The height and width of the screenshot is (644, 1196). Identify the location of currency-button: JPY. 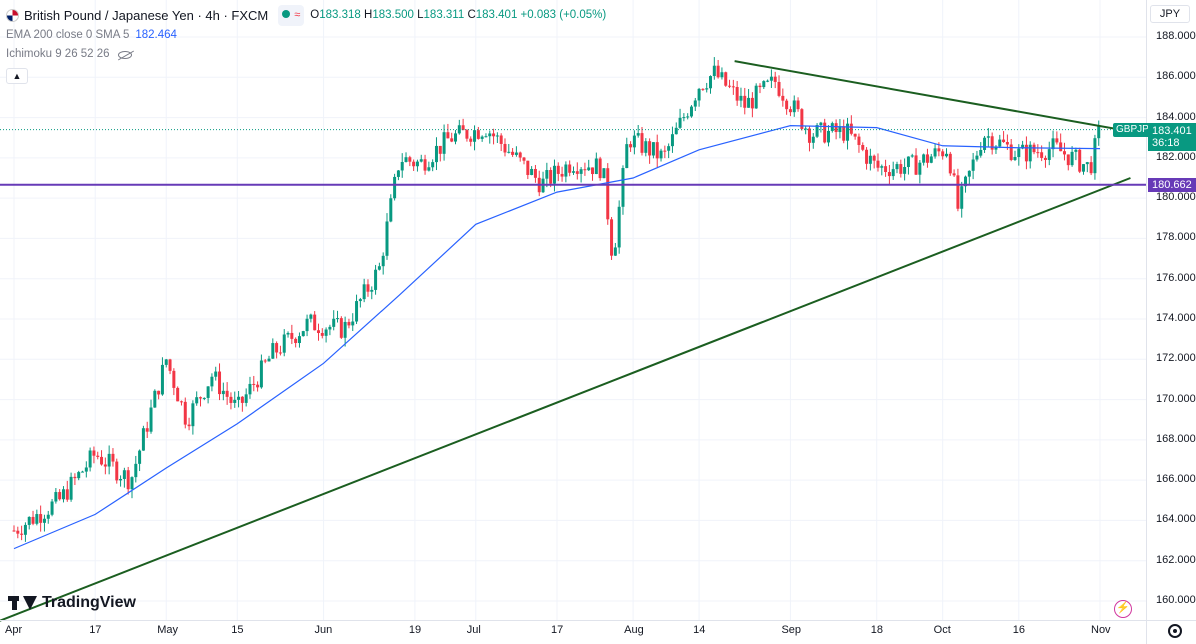
(1170, 14).